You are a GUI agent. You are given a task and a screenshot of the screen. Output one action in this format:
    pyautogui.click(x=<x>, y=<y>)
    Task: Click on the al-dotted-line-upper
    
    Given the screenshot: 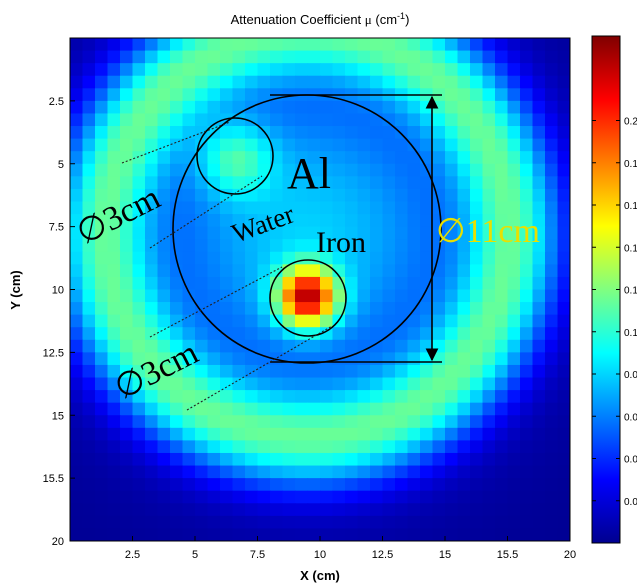 What is the action you would take?
    pyautogui.click(x=176, y=142)
    